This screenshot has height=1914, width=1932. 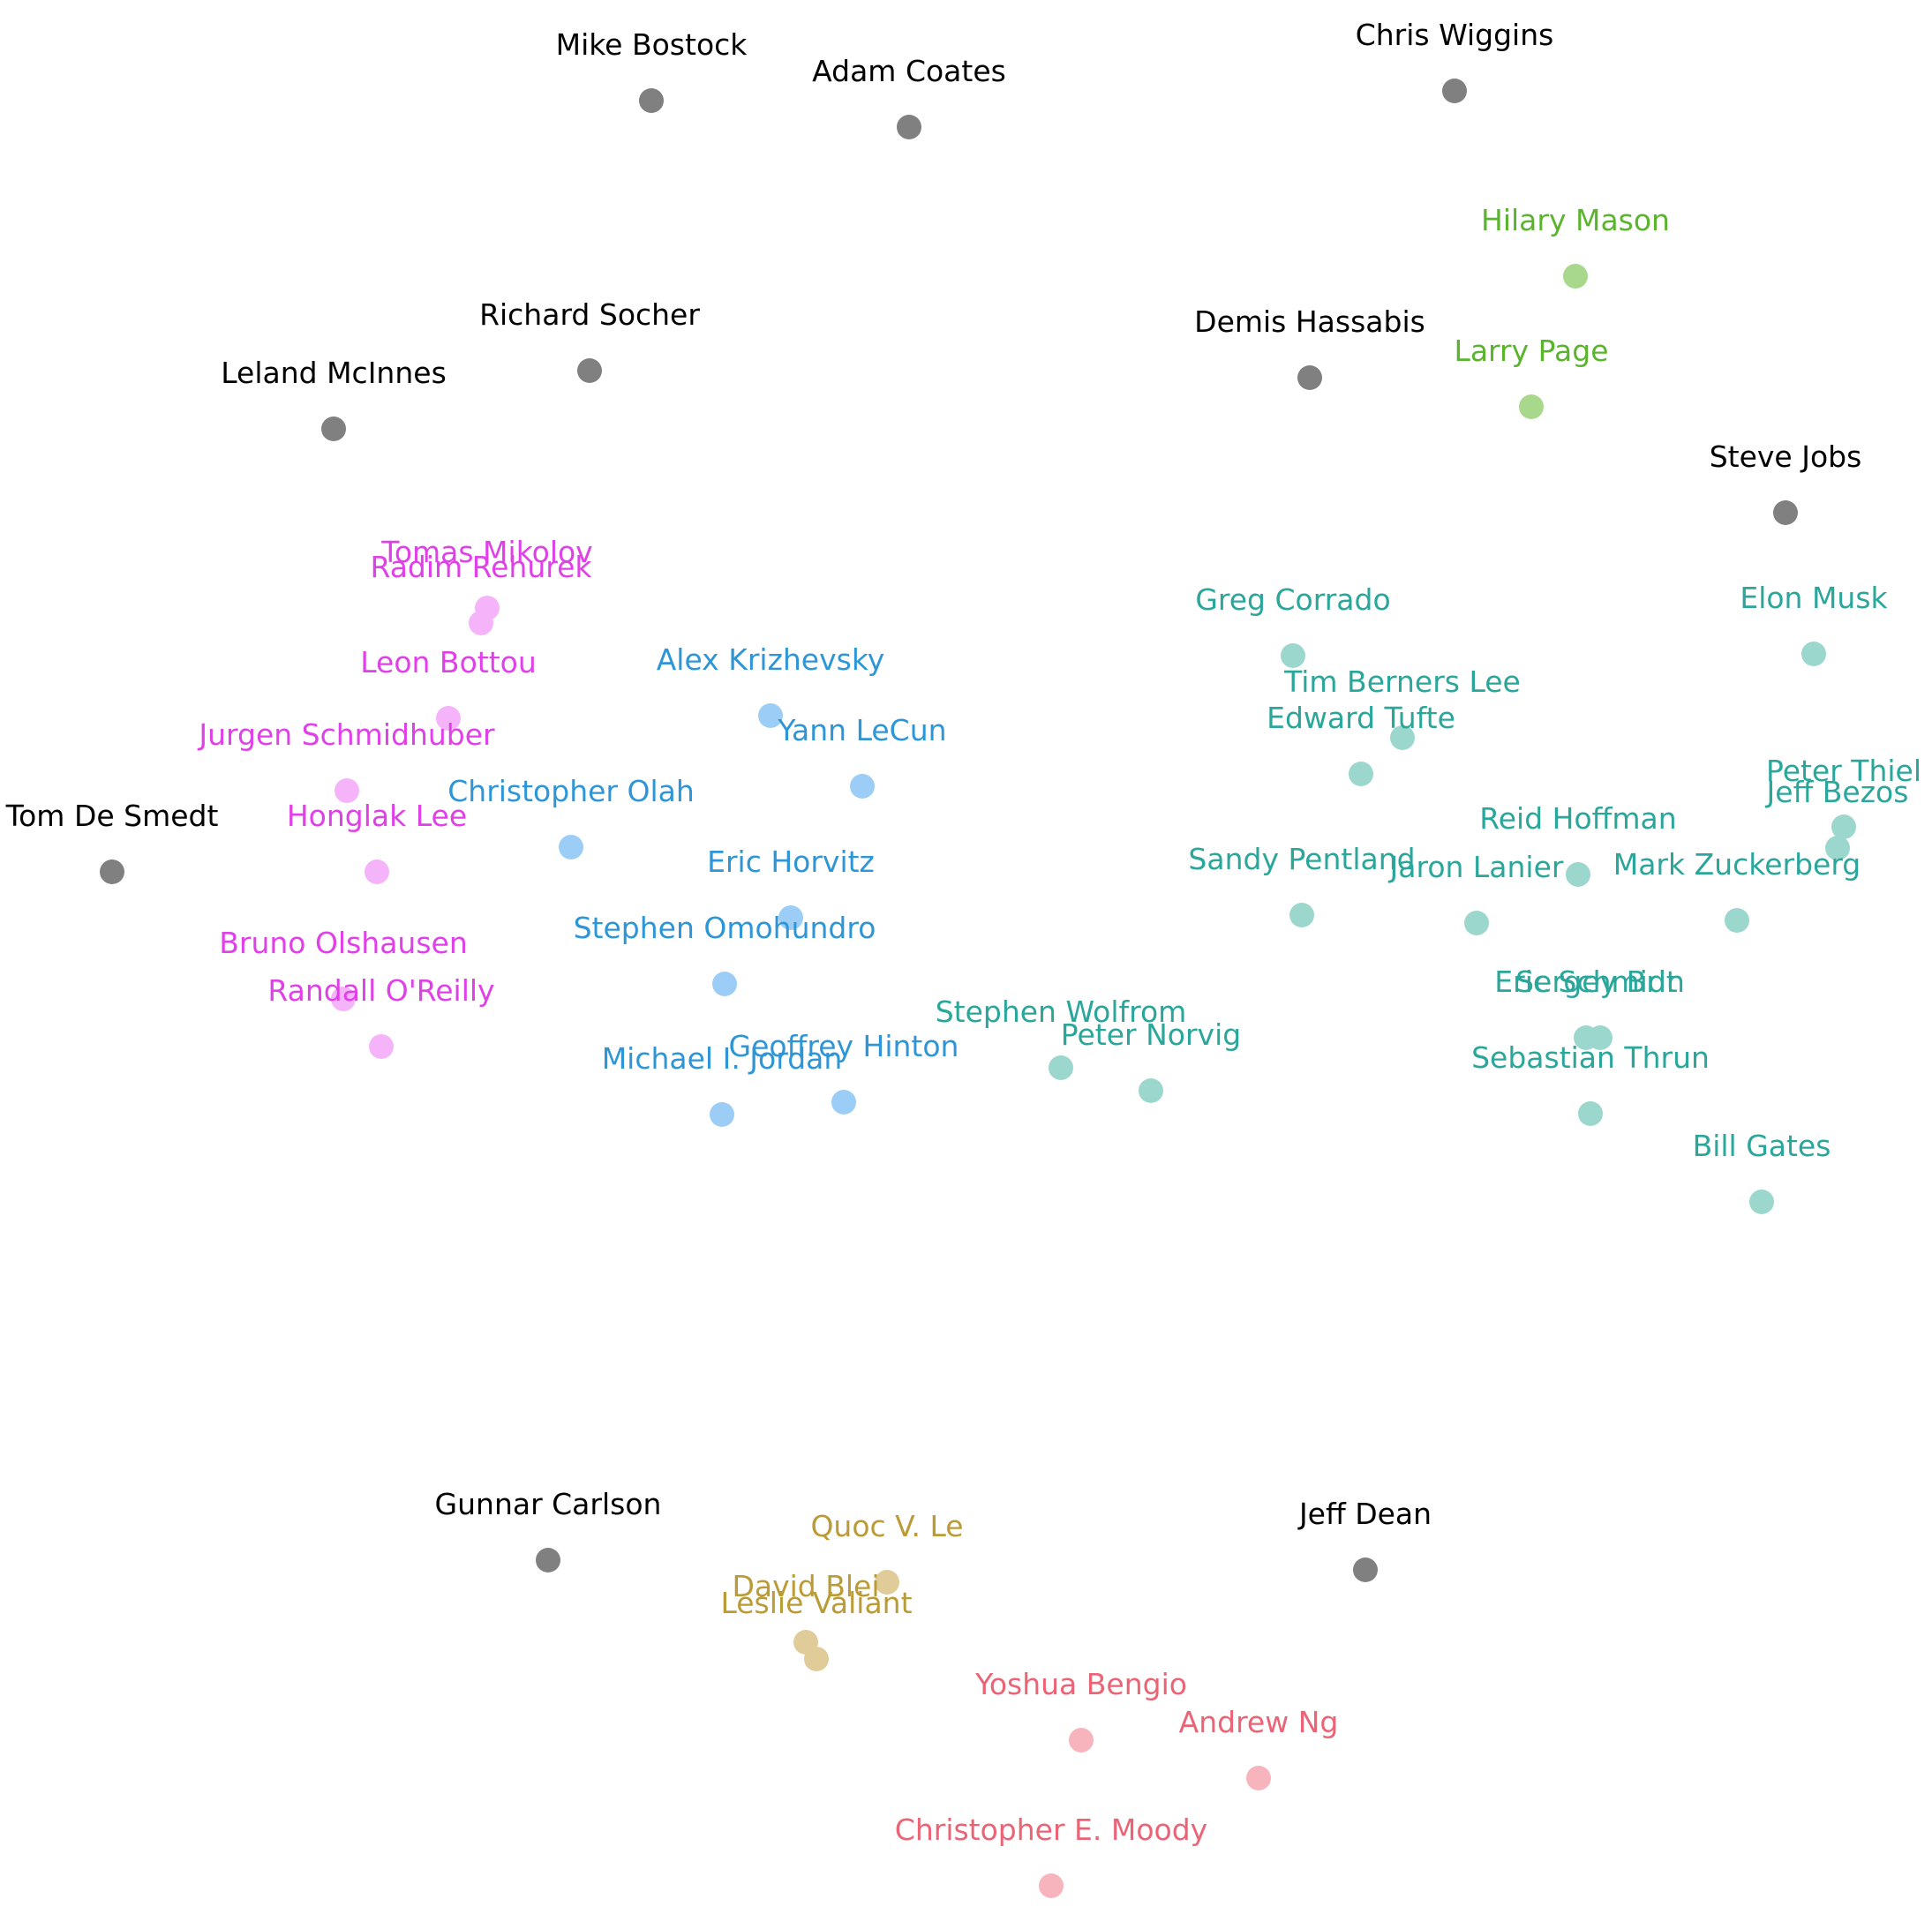 What do you see at coordinates (1837, 792) in the screenshot?
I see `point-label: Jeff Bezos` at bounding box center [1837, 792].